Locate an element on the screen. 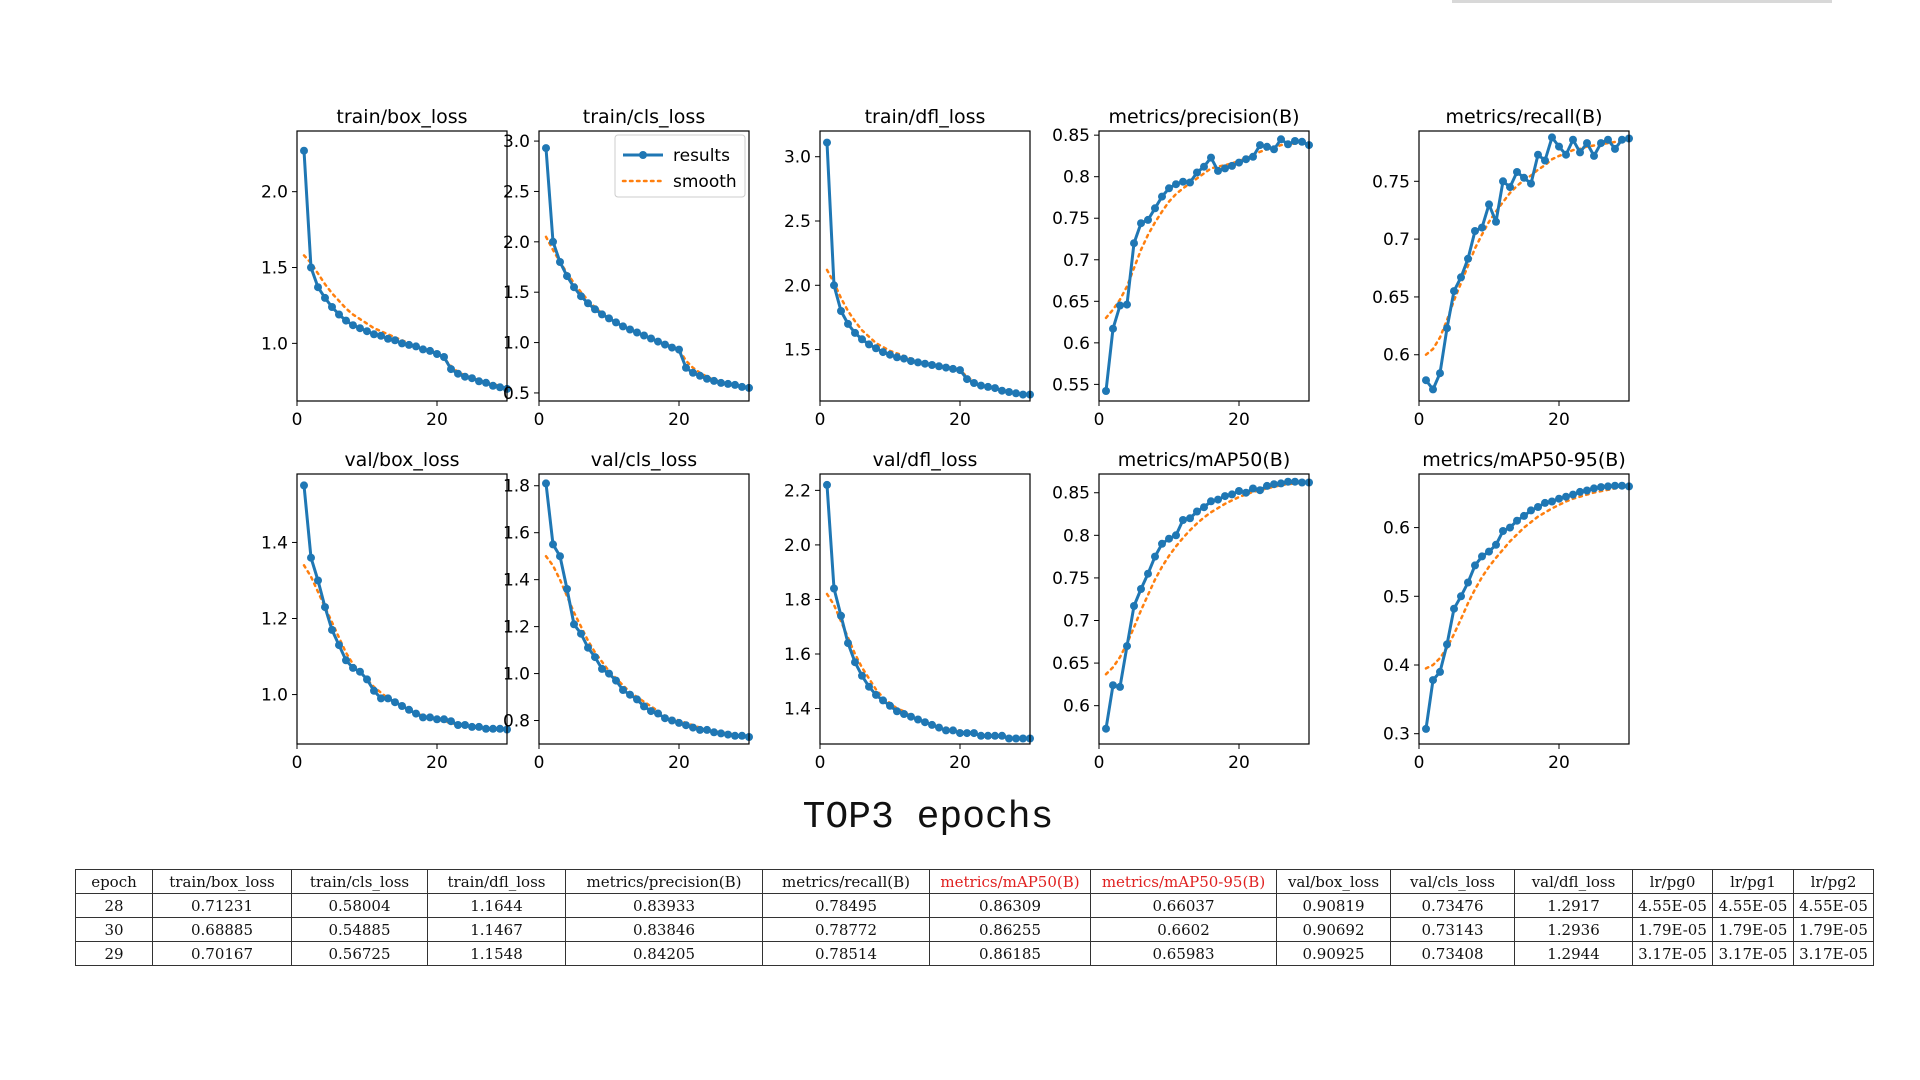  table-cell: 0.56725 is located at coordinates (359, 953).